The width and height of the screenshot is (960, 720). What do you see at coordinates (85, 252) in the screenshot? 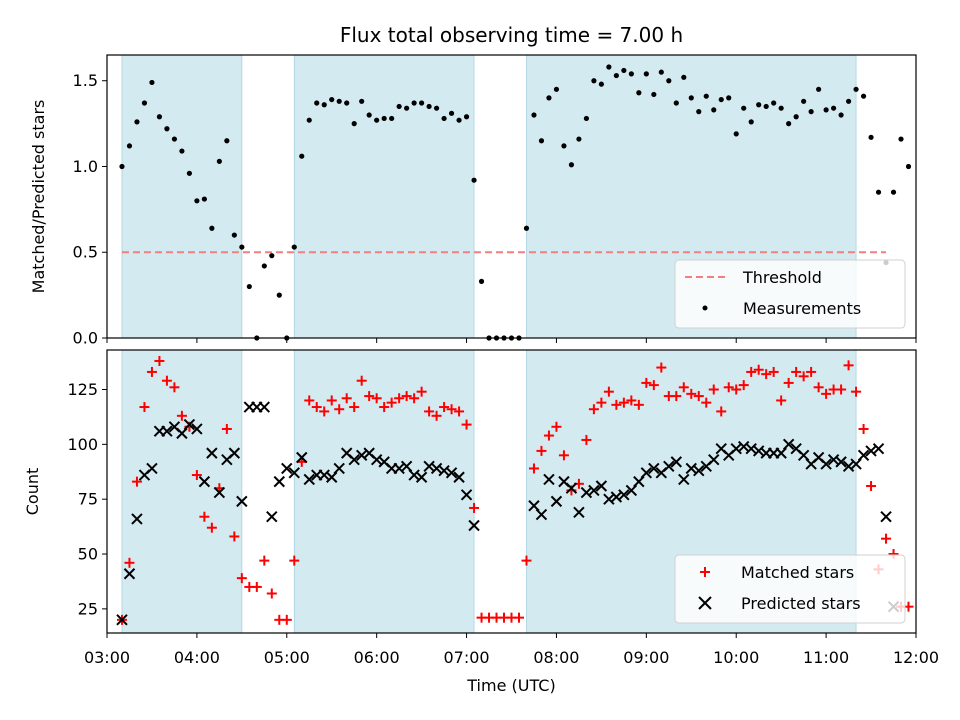
I see `top-y-tick-label: 0.5` at bounding box center [85, 252].